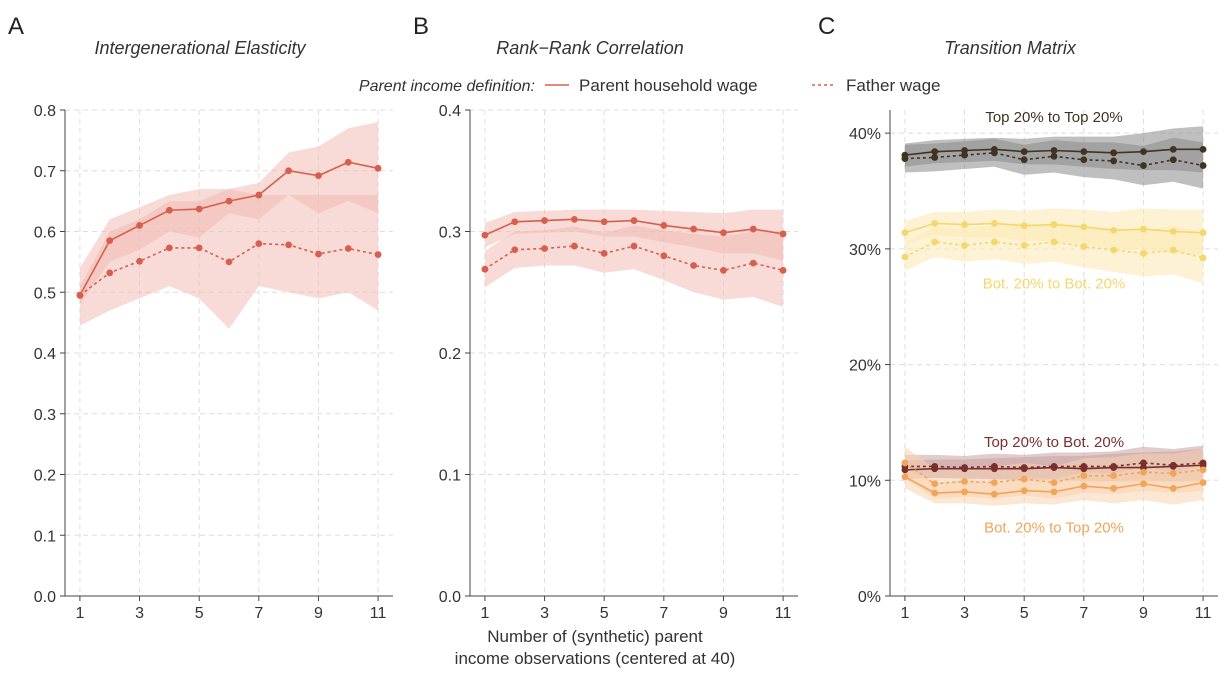 The width and height of the screenshot is (1225, 673). I want to click on panel-a-y-tick-label: 0.1, so click(45, 536).